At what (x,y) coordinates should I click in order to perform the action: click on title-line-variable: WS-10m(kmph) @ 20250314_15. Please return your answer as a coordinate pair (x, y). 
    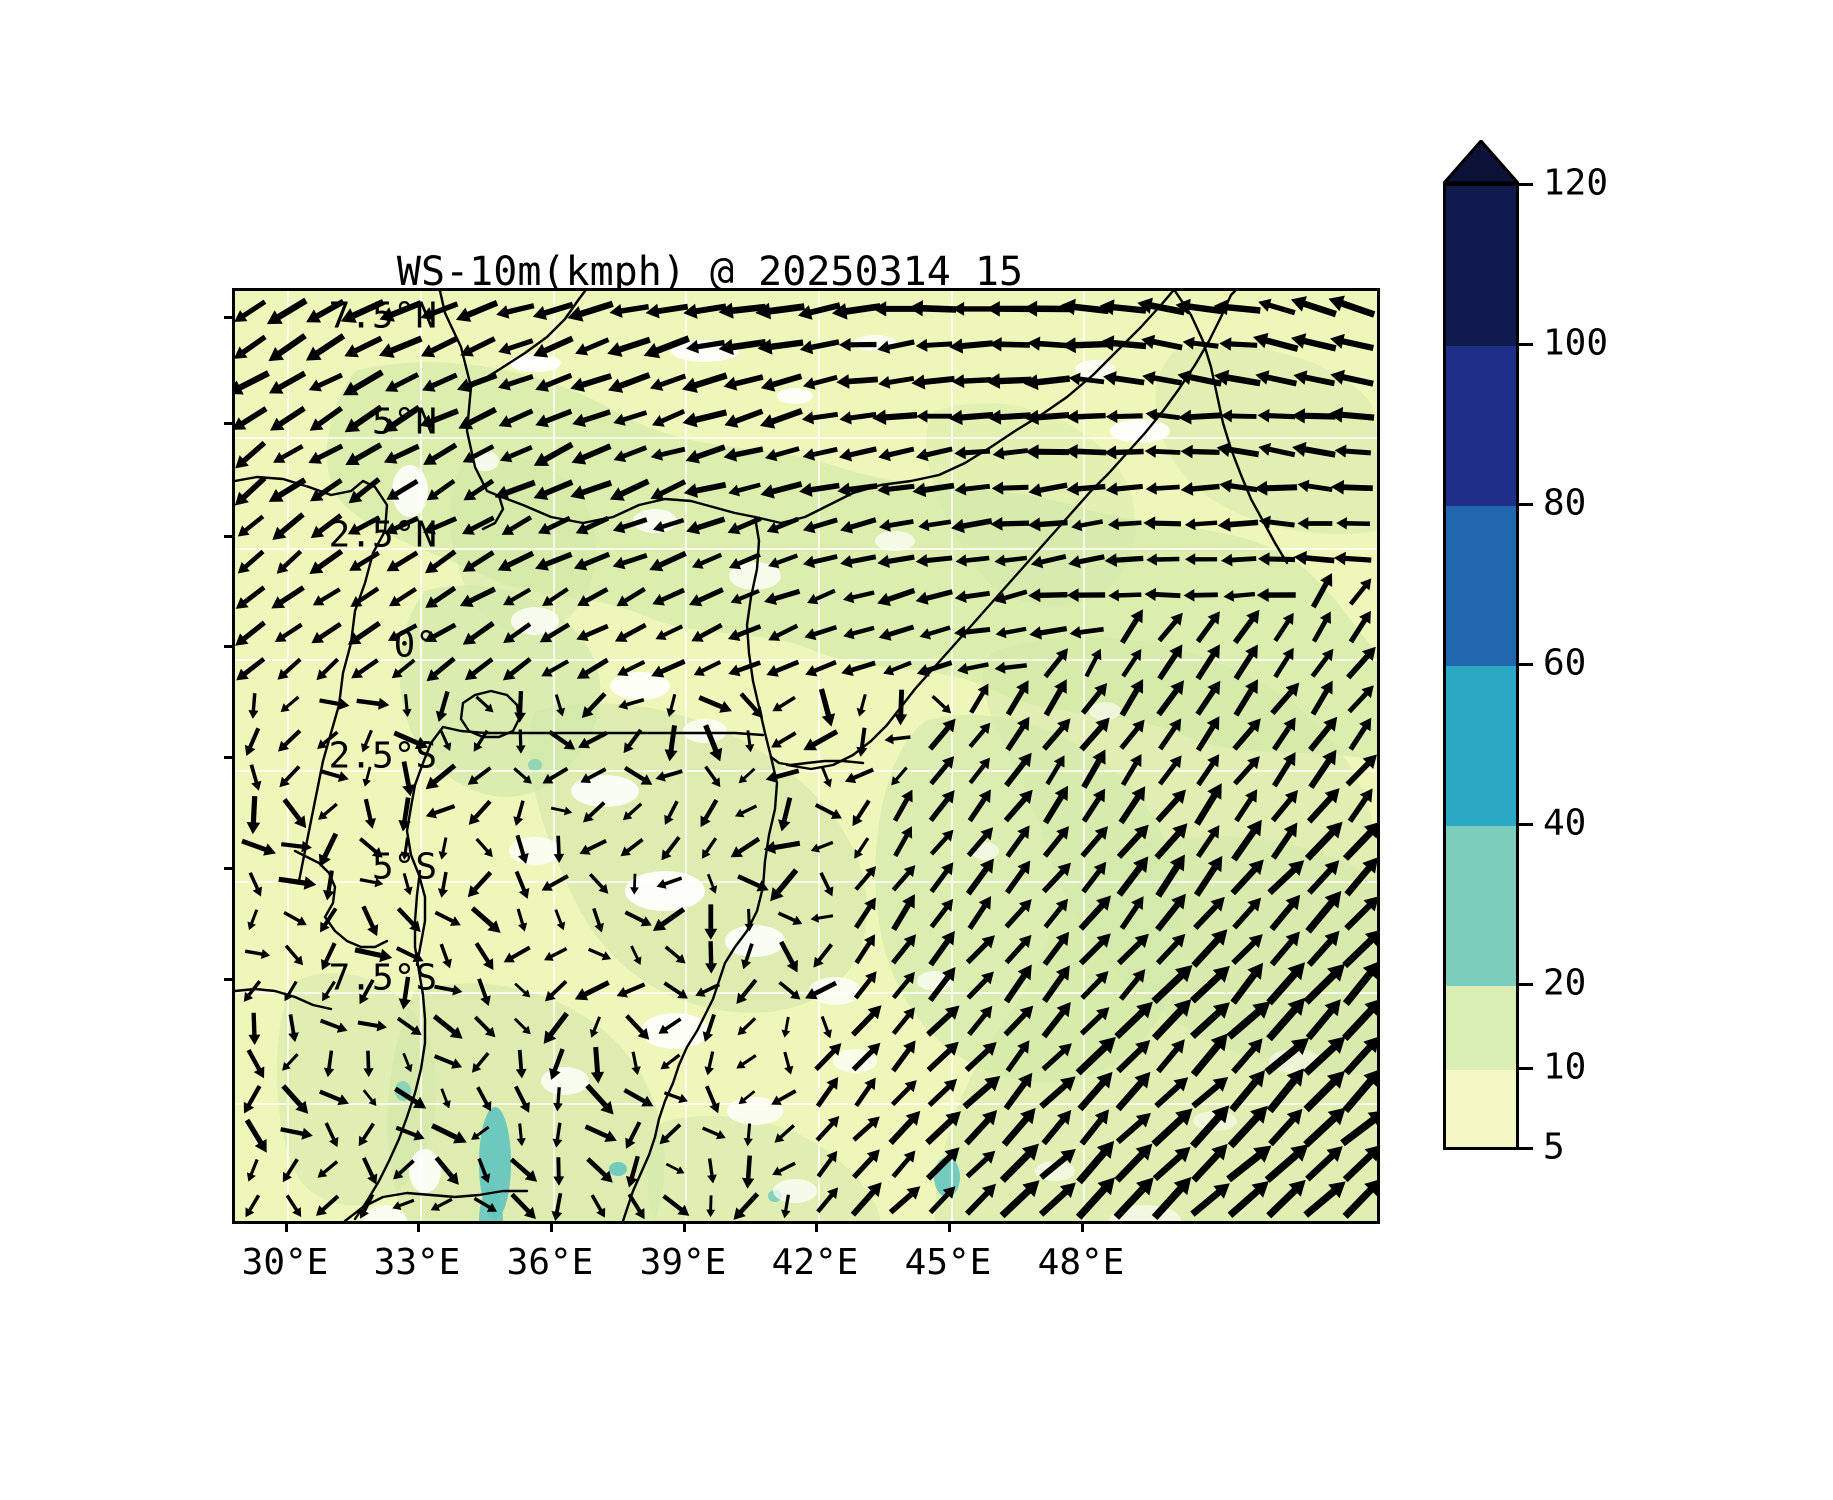
    Looking at the image, I should click on (710, 272).